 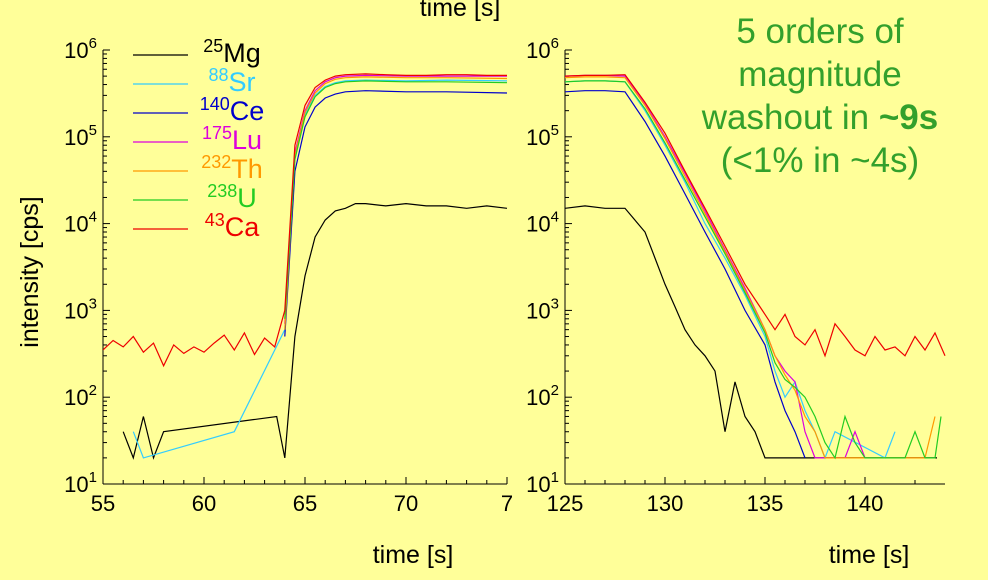 What do you see at coordinates (232, 168) in the screenshot?
I see `legend-label: 232Th` at bounding box center [232, 168].